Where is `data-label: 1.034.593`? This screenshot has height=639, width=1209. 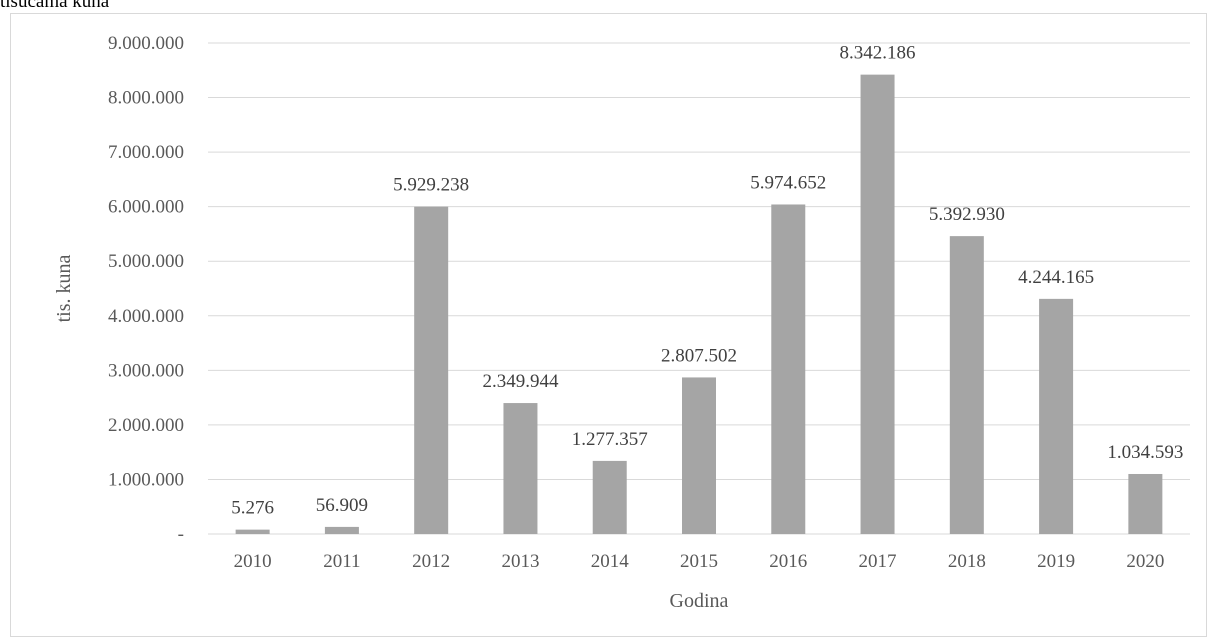 data-label: 1.034.593 is located at coordinates (1145, 452).